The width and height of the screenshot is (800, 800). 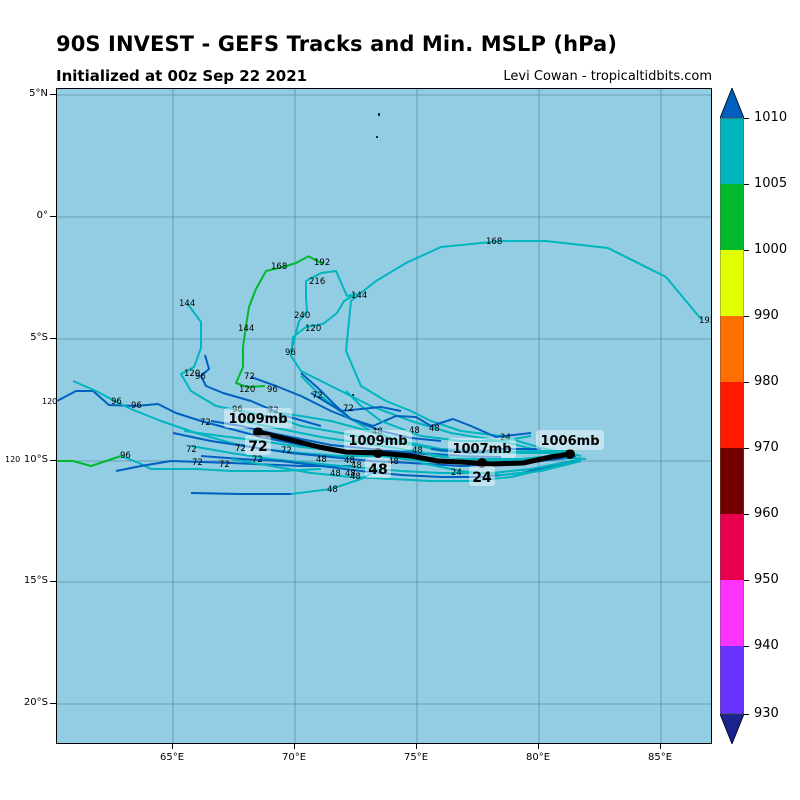 What do you see at coordinates (172, 757) in the screenshot?
I see `lon-tick-label: 65°E` at bounding box center [172, 757].